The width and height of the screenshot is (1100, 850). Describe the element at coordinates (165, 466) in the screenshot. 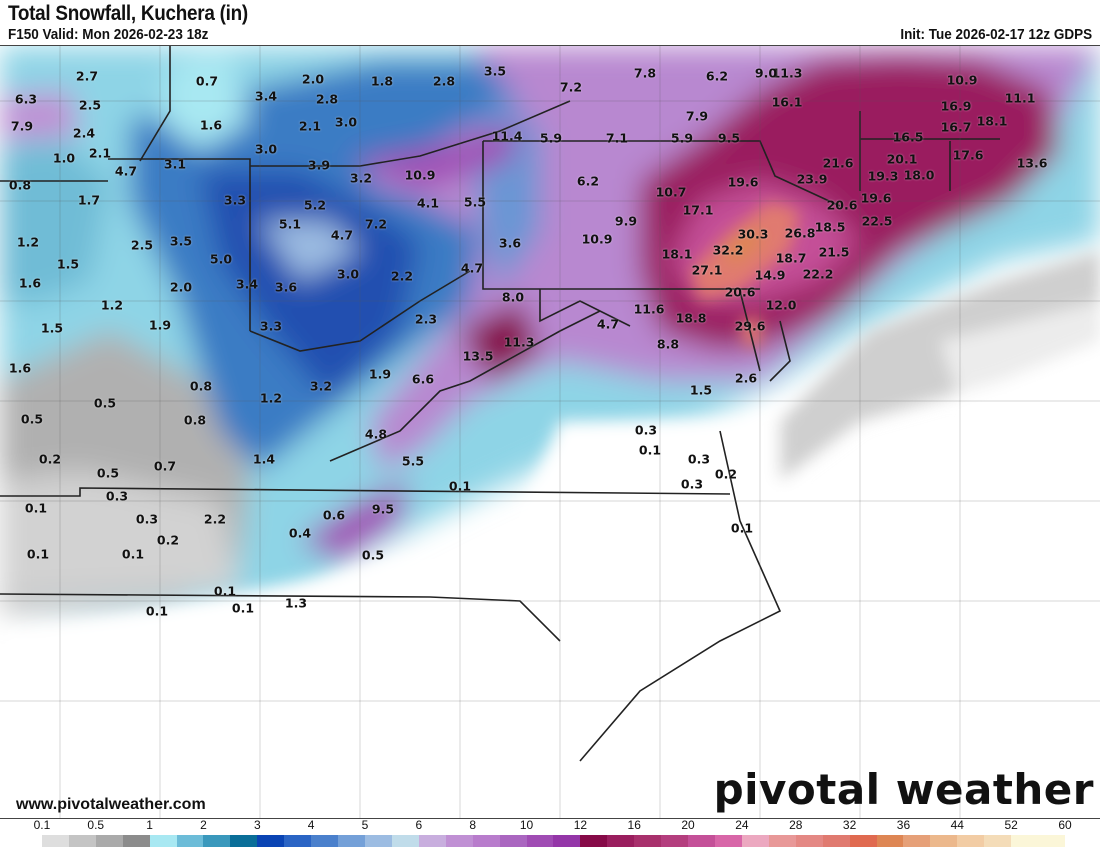

I see `snowfall-value-label: 0.7` at that location.